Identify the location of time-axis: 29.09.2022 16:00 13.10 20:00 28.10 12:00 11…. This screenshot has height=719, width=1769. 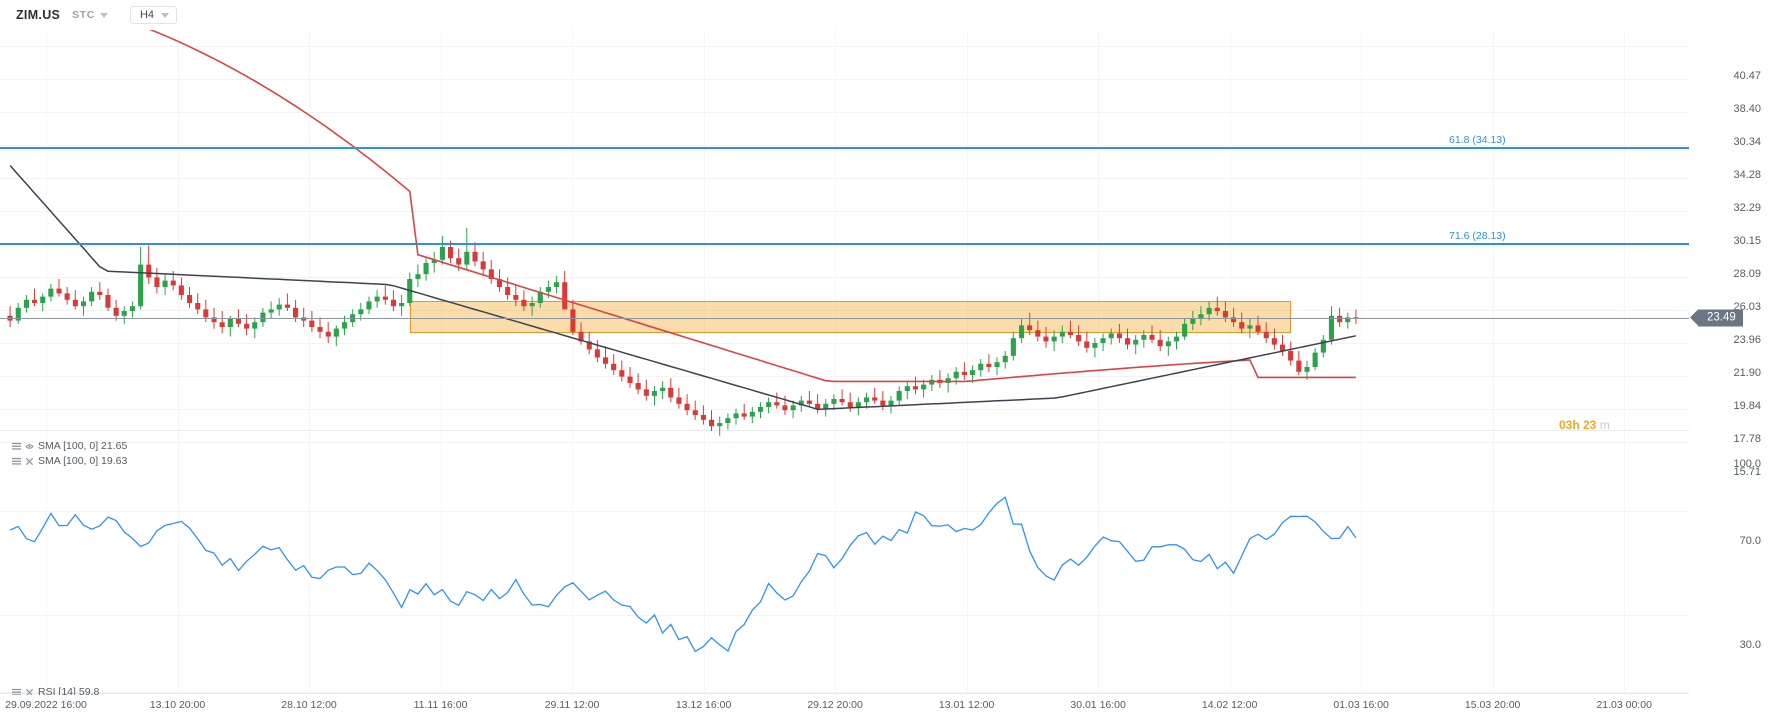
(884, 707).